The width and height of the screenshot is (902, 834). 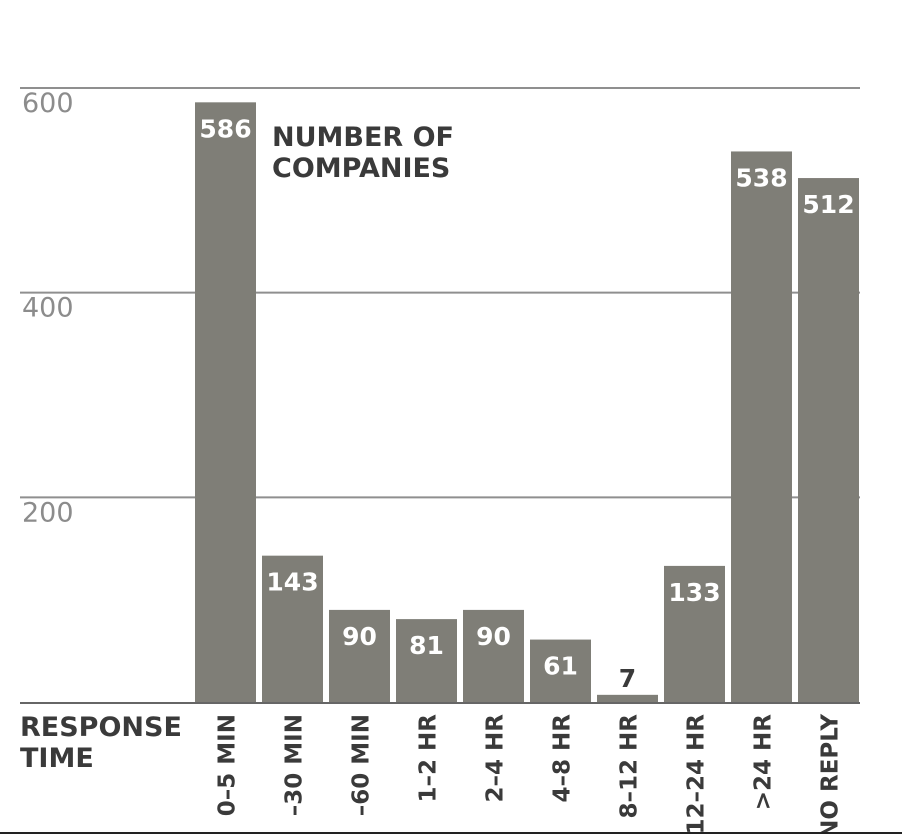 What do you see at coordinates (429, 758) in the screenshot?
I see `category-label: 1–2 HR` at bounding box center [429, 758].